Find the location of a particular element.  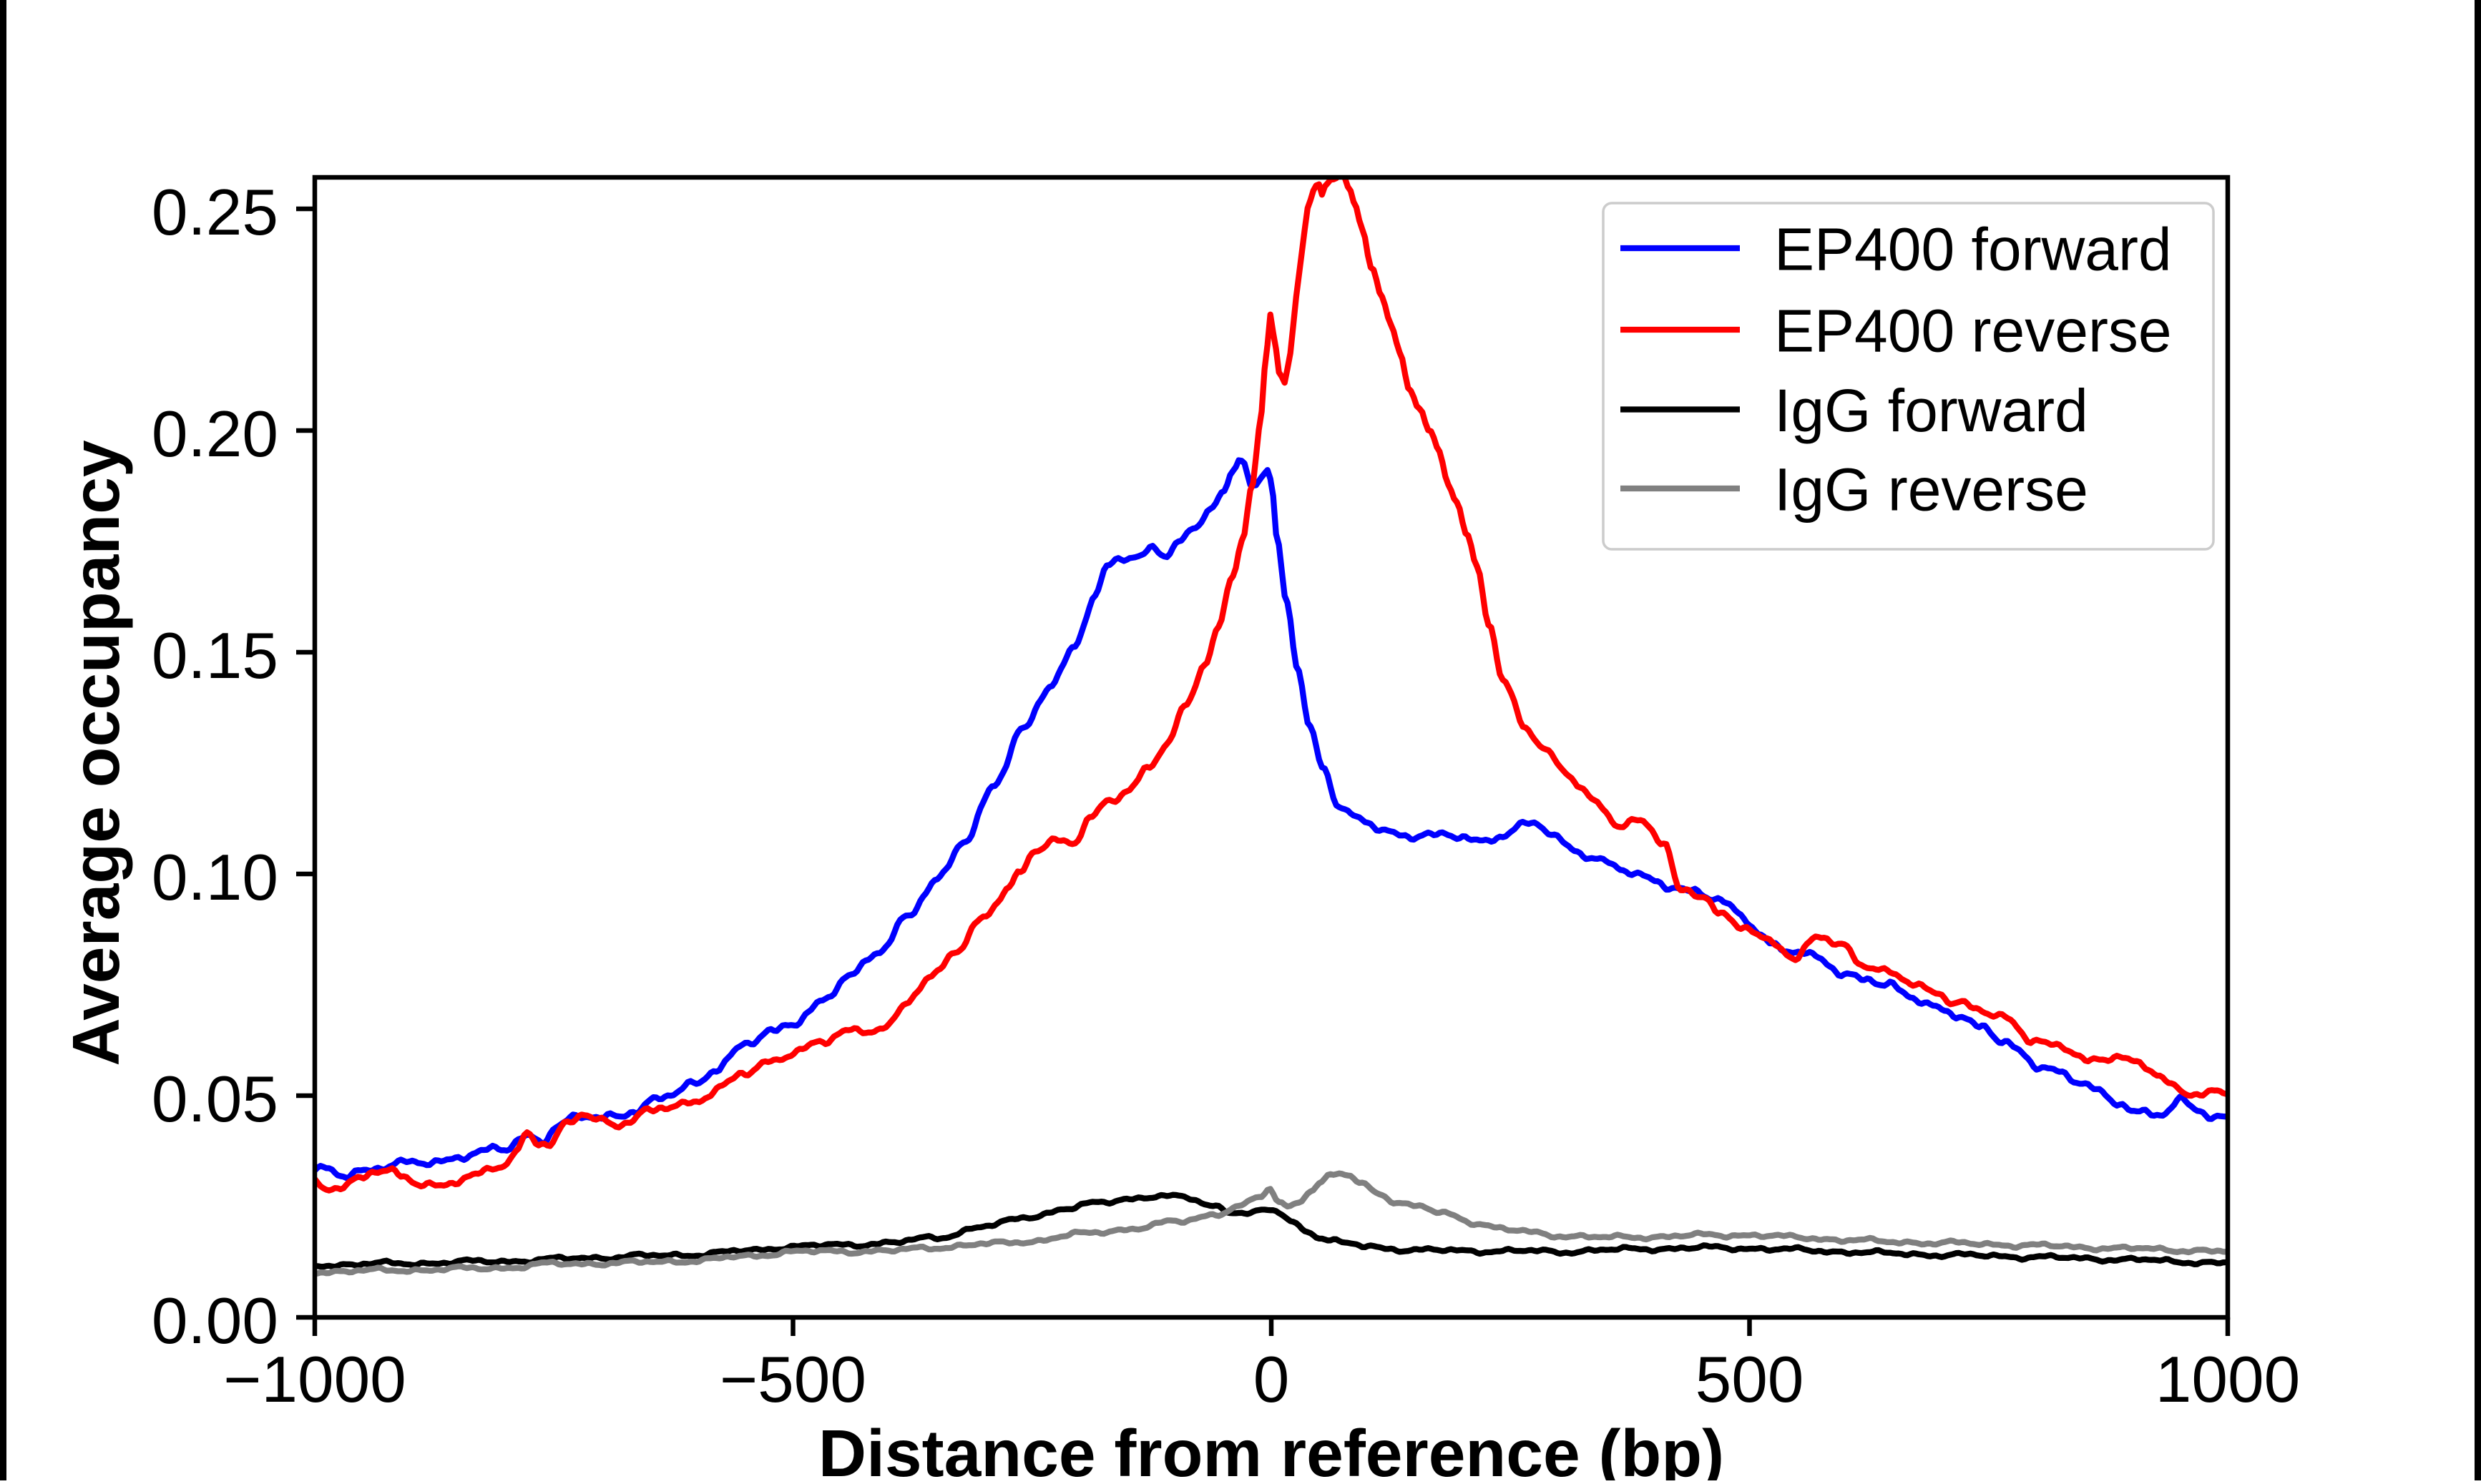

svg-text: 0.25 is located at coordinates (215, 213).